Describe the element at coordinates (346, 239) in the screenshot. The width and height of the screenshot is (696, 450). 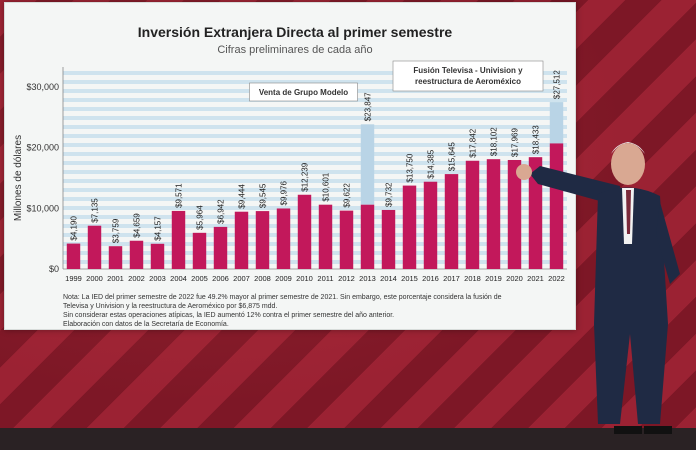
I see `bar-2012` at that location.